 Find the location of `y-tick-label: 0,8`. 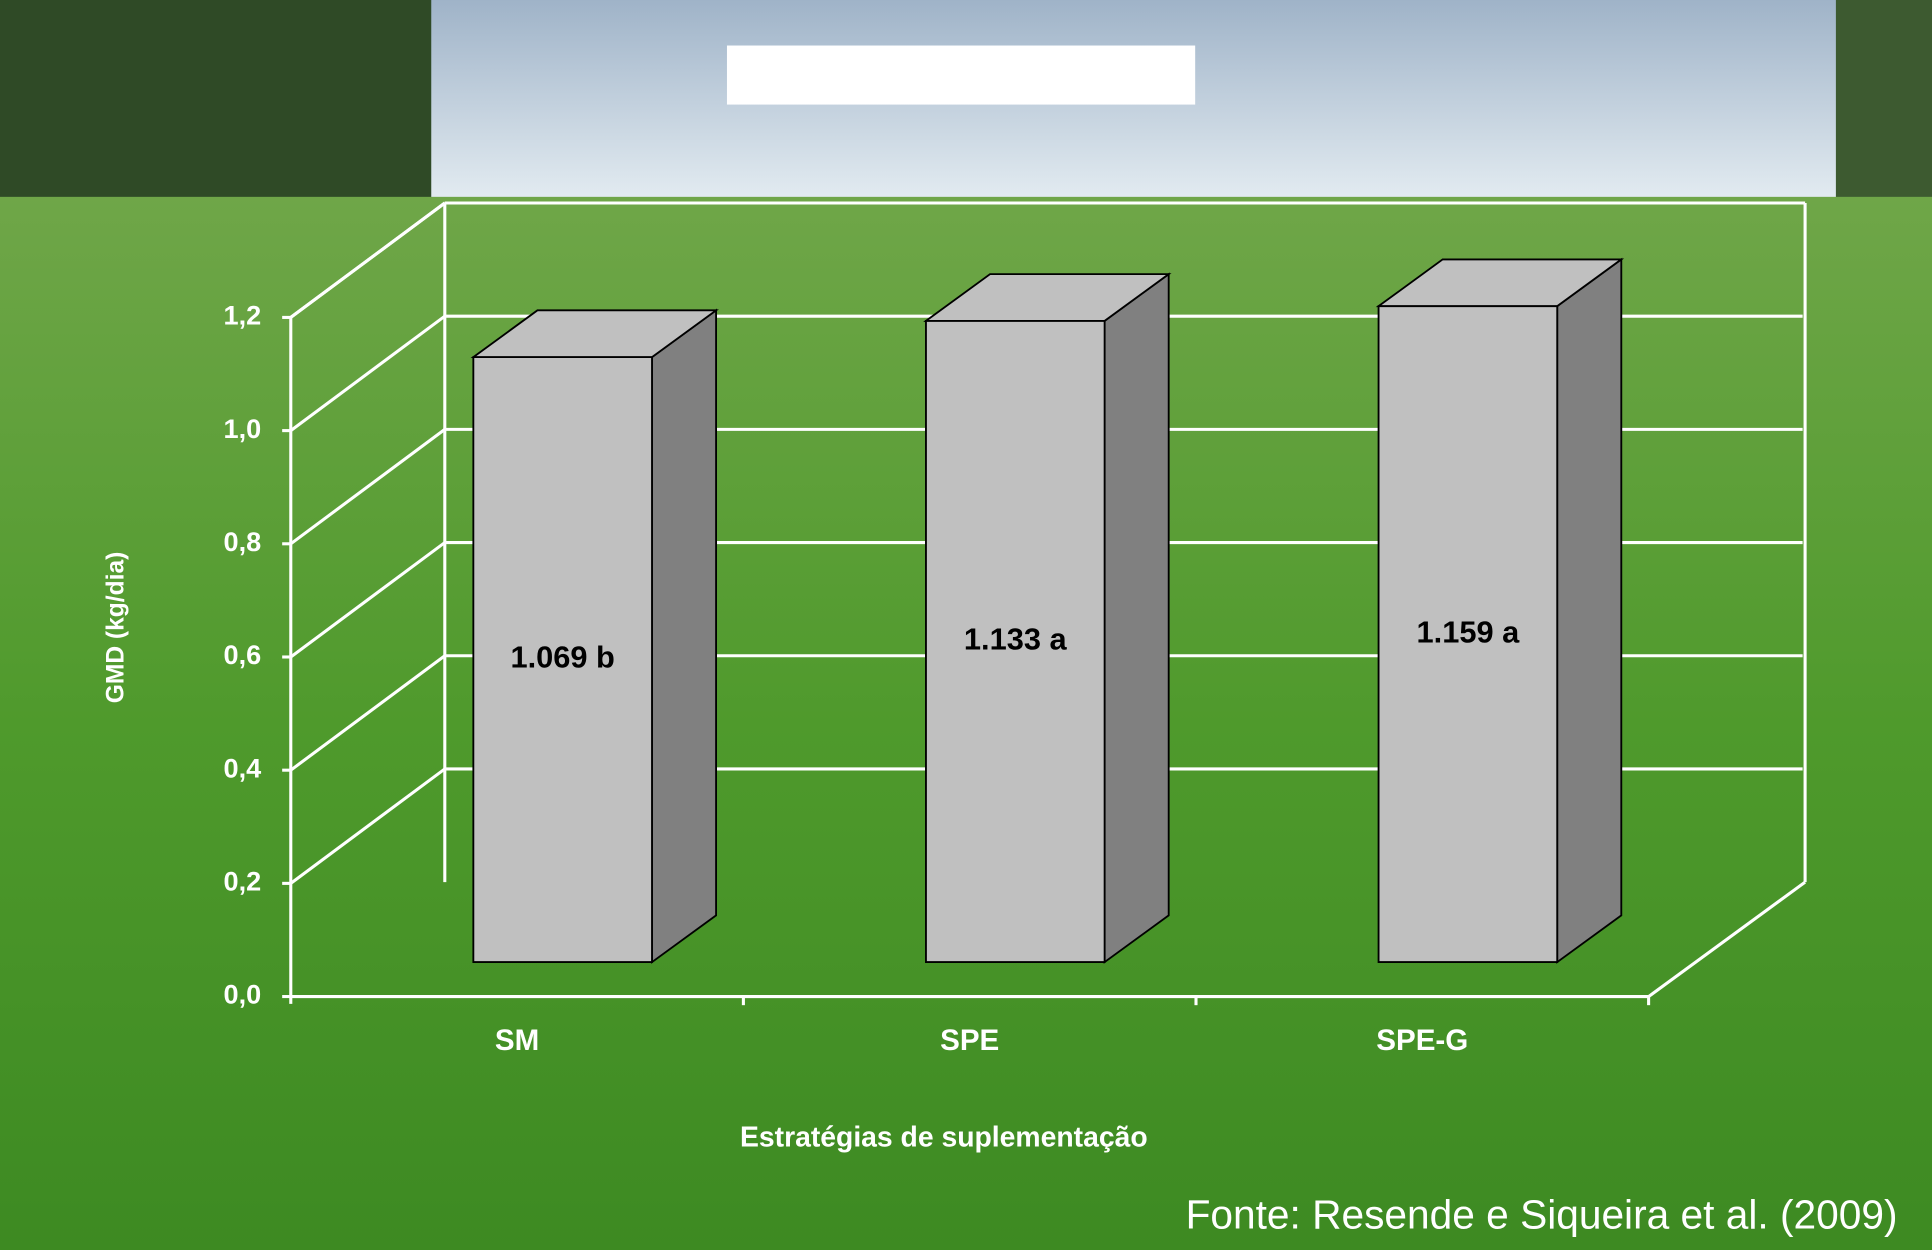

y-tick-label: 0,8 is located at coordinates (243, 541).